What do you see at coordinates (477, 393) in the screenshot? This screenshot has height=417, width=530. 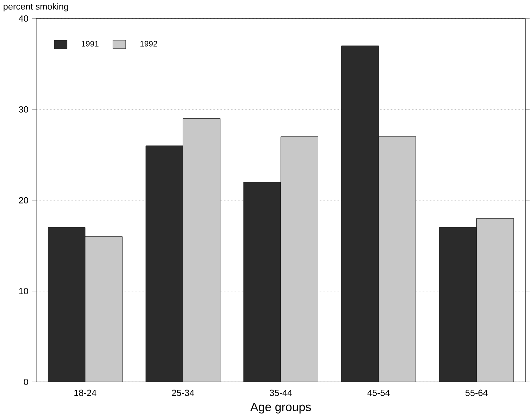 I see `x-tick-label: 55-64` at bounding box center [477, 393].